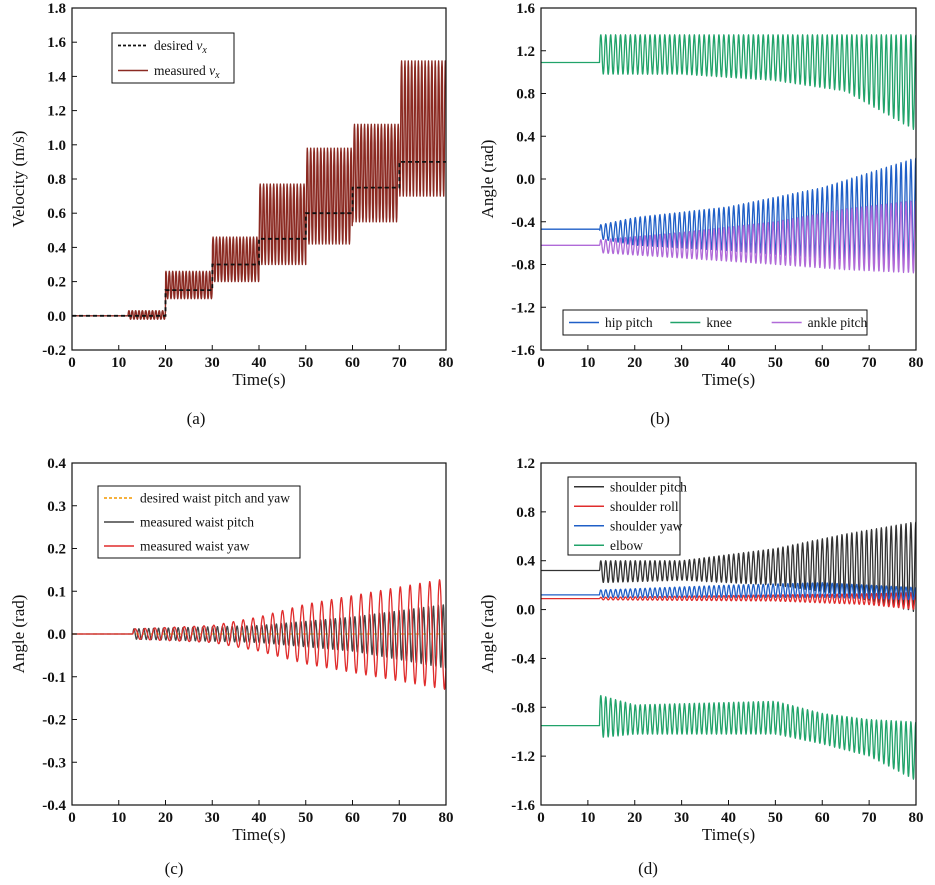 Image resolution: width=935 pixels, height=885 pixels. Describe the element at coordinates (728, 591) in the screenshot. I see `series-line-shoulder-yaw` at that location.